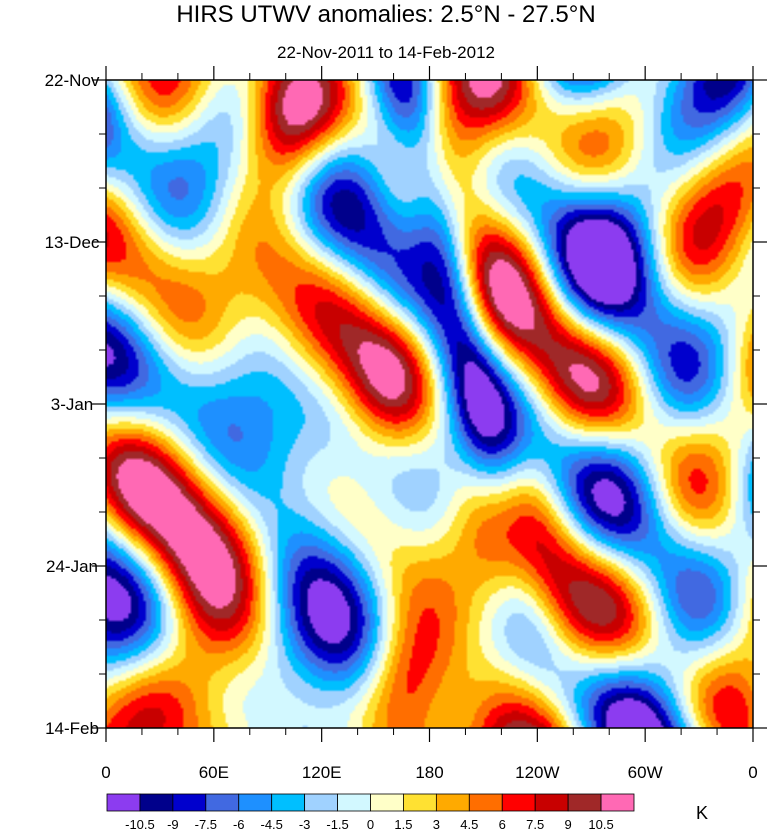  What do you see at coordinates (72, 404) in the screenshot?
I see `y-tick-label: 3-Jan` at bounding box center [72, 404].